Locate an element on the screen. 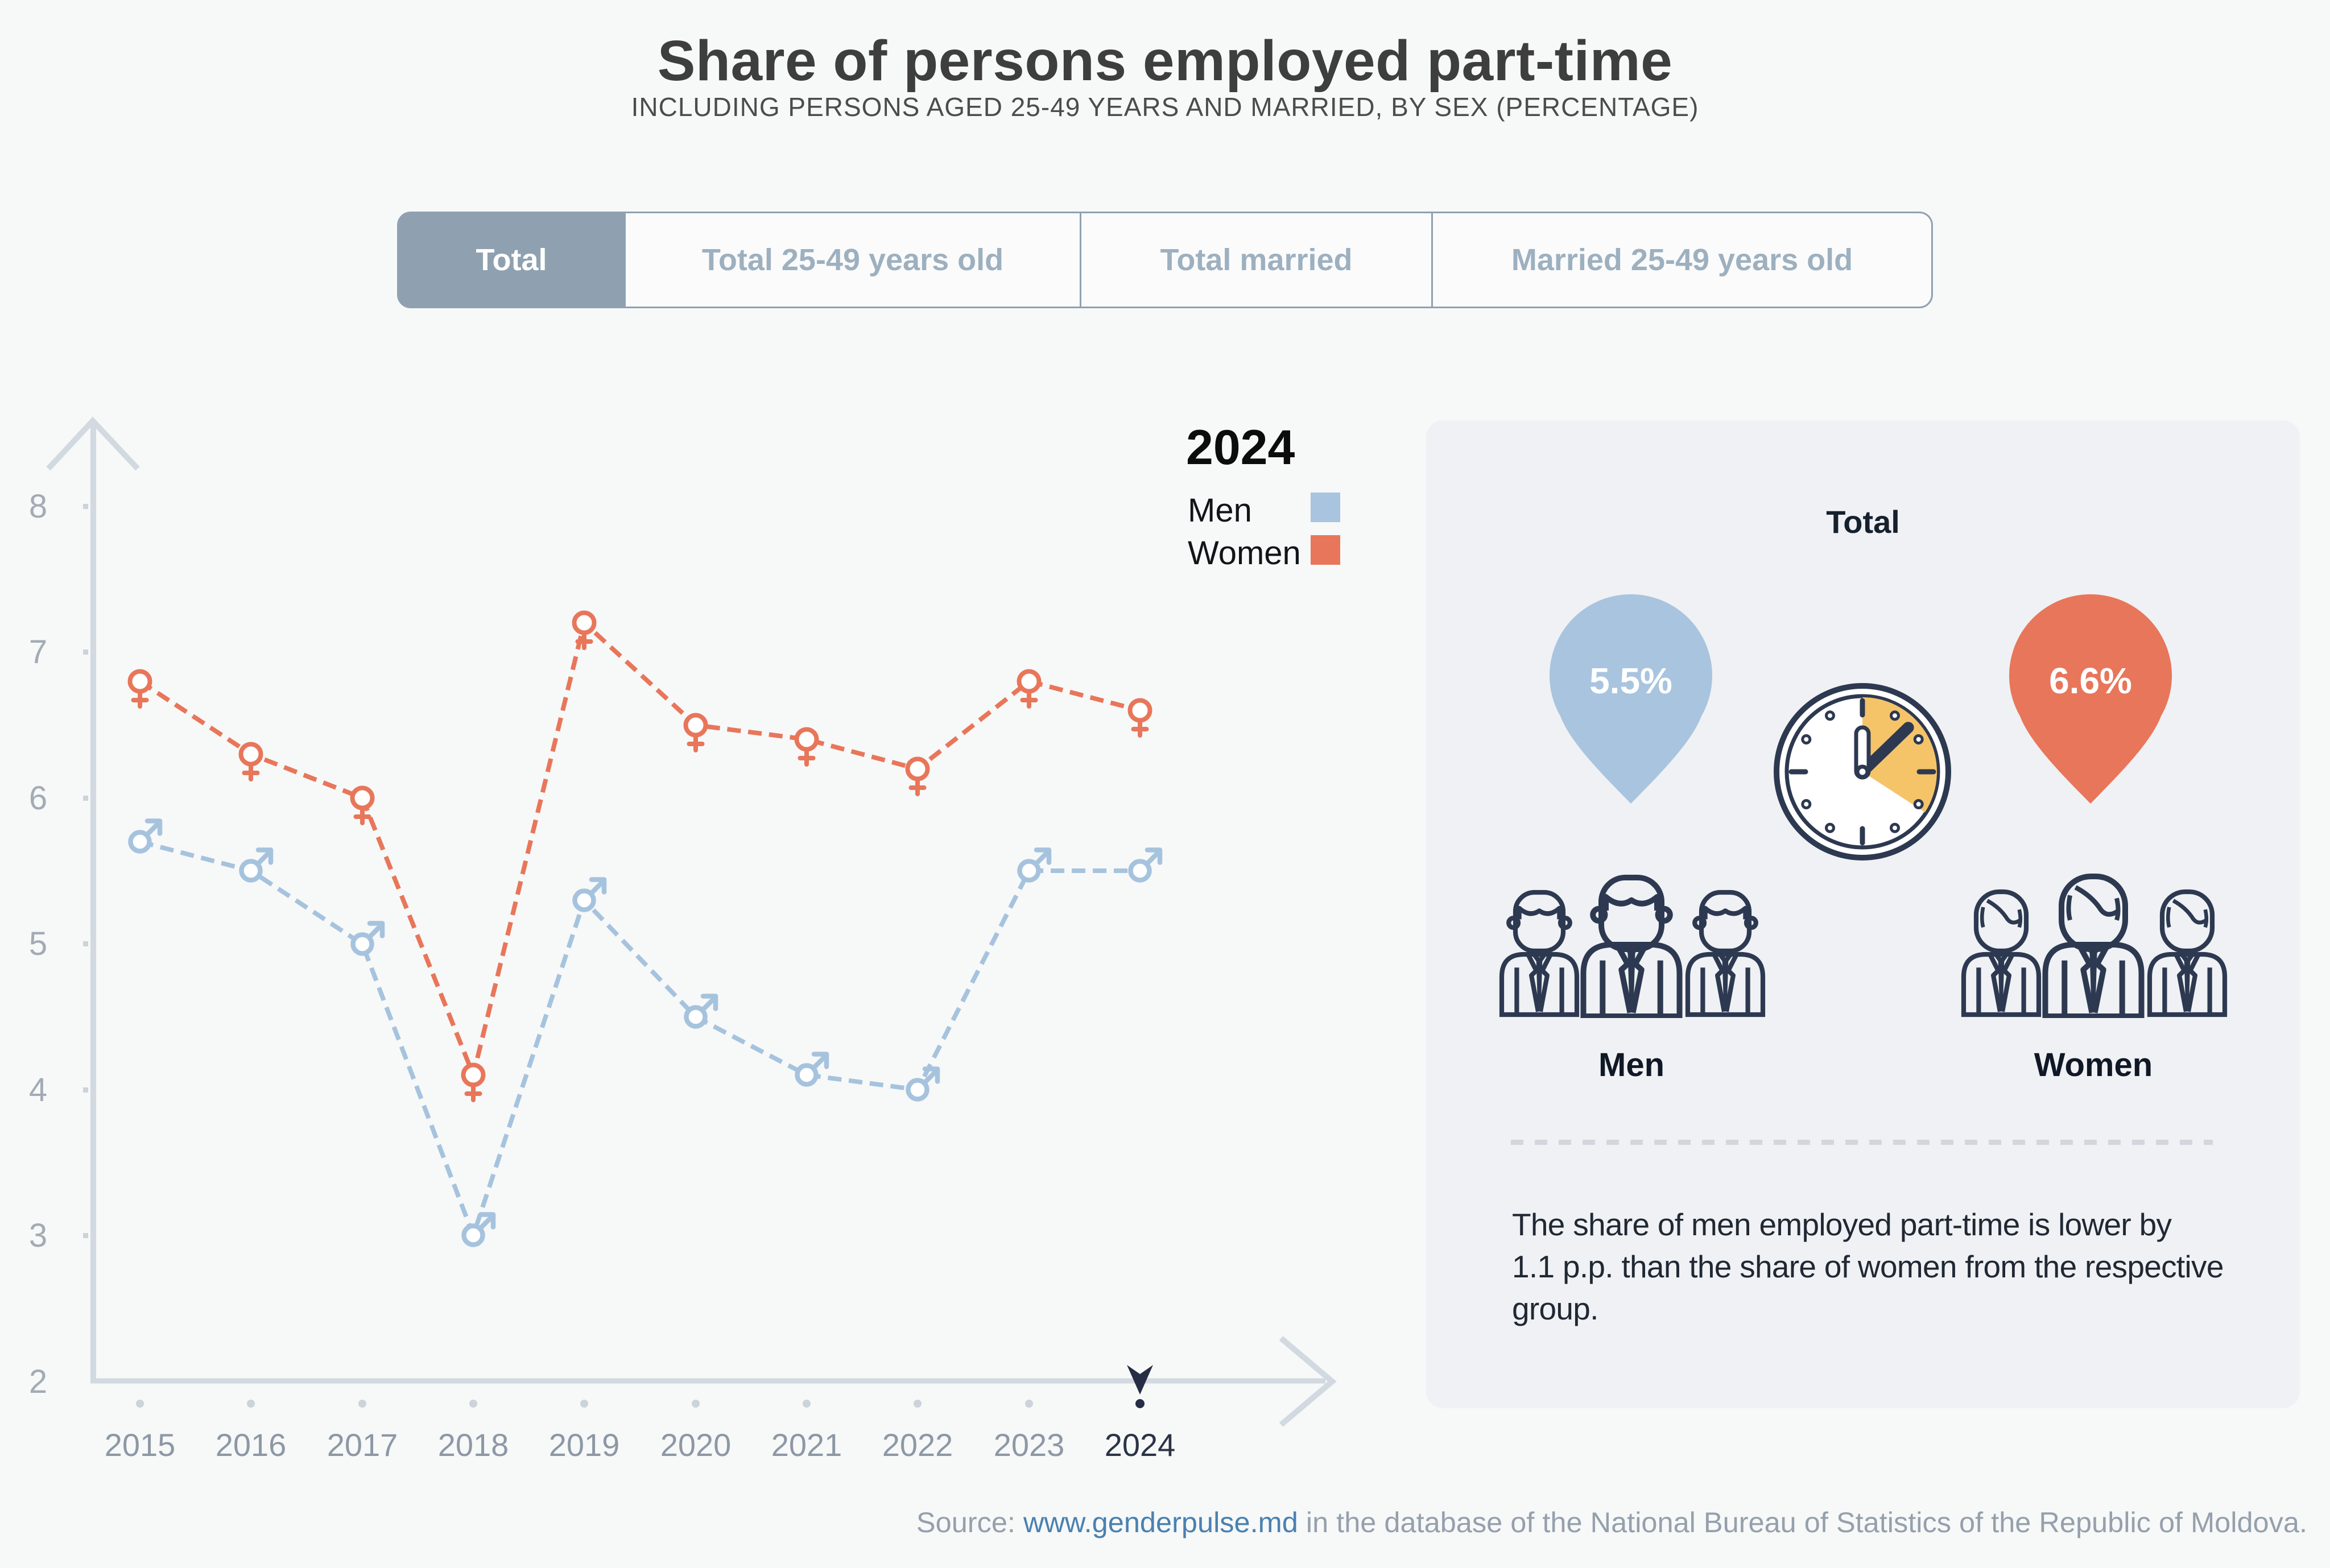  svg-text: 8 is located at coordinates (38, 506).